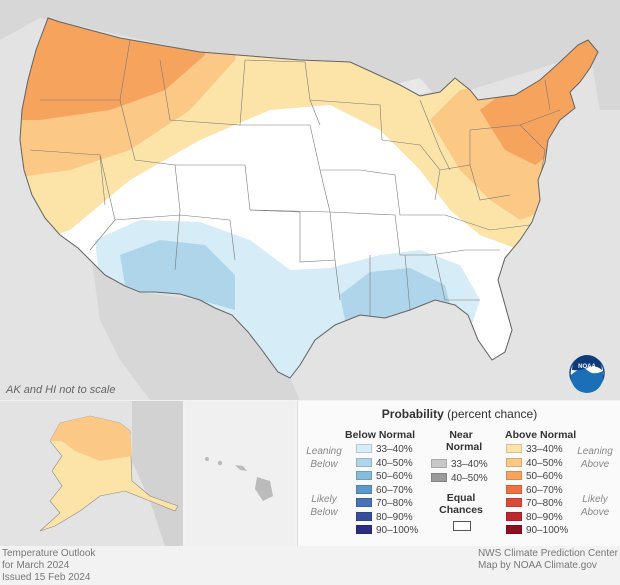  I want to click on below-legend-row: 50–60%, so click(384, 477).